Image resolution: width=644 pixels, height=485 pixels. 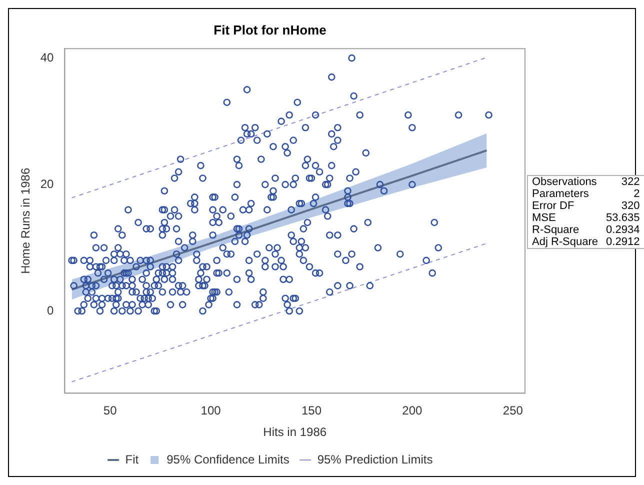 What do you see at coordinates (586, 182) in the screenshot?
I see `text: Observations 322` at bounding box center [586, 182].